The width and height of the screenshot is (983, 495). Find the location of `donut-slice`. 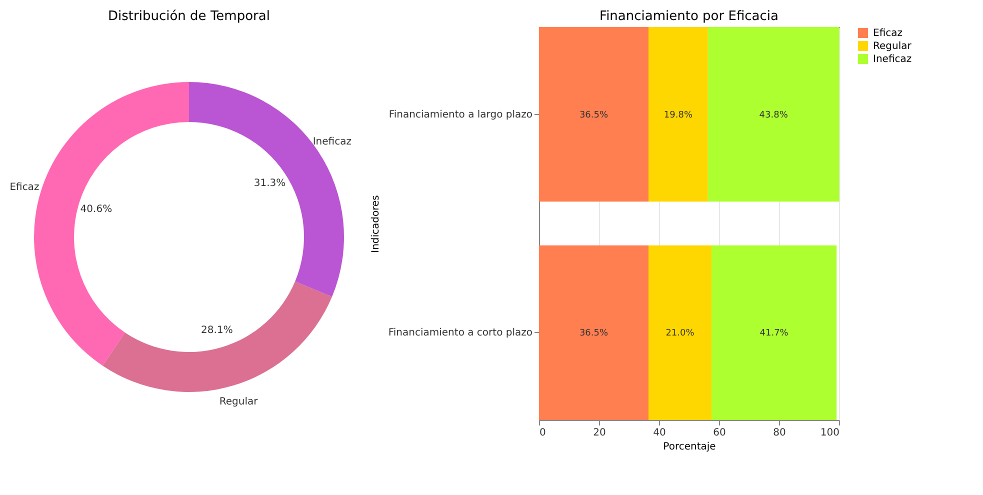

donut-slice is located at coordinates (217, 336).